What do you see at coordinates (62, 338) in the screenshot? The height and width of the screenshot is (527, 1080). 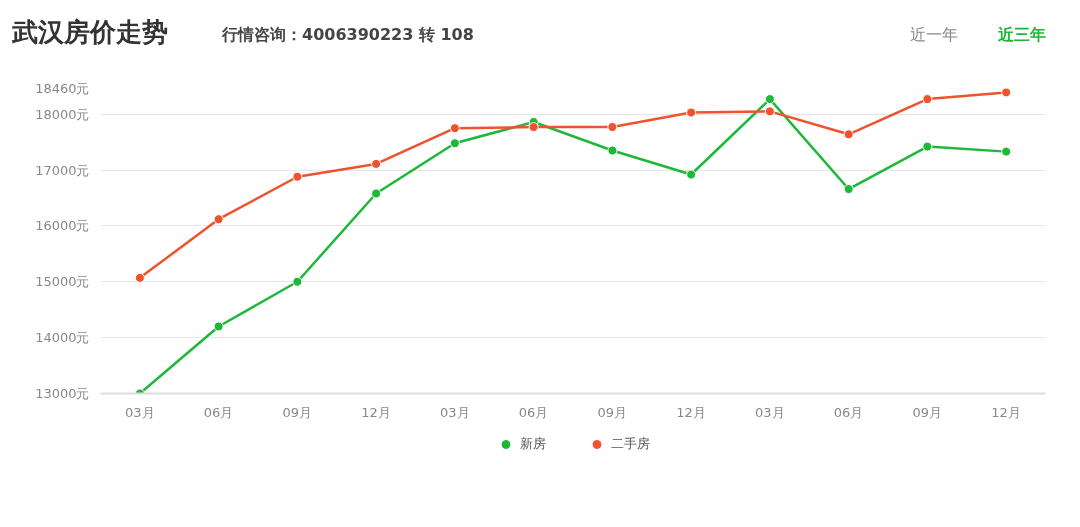 I see `y-tick-label: 14000元` at bounding box center [62, 338].